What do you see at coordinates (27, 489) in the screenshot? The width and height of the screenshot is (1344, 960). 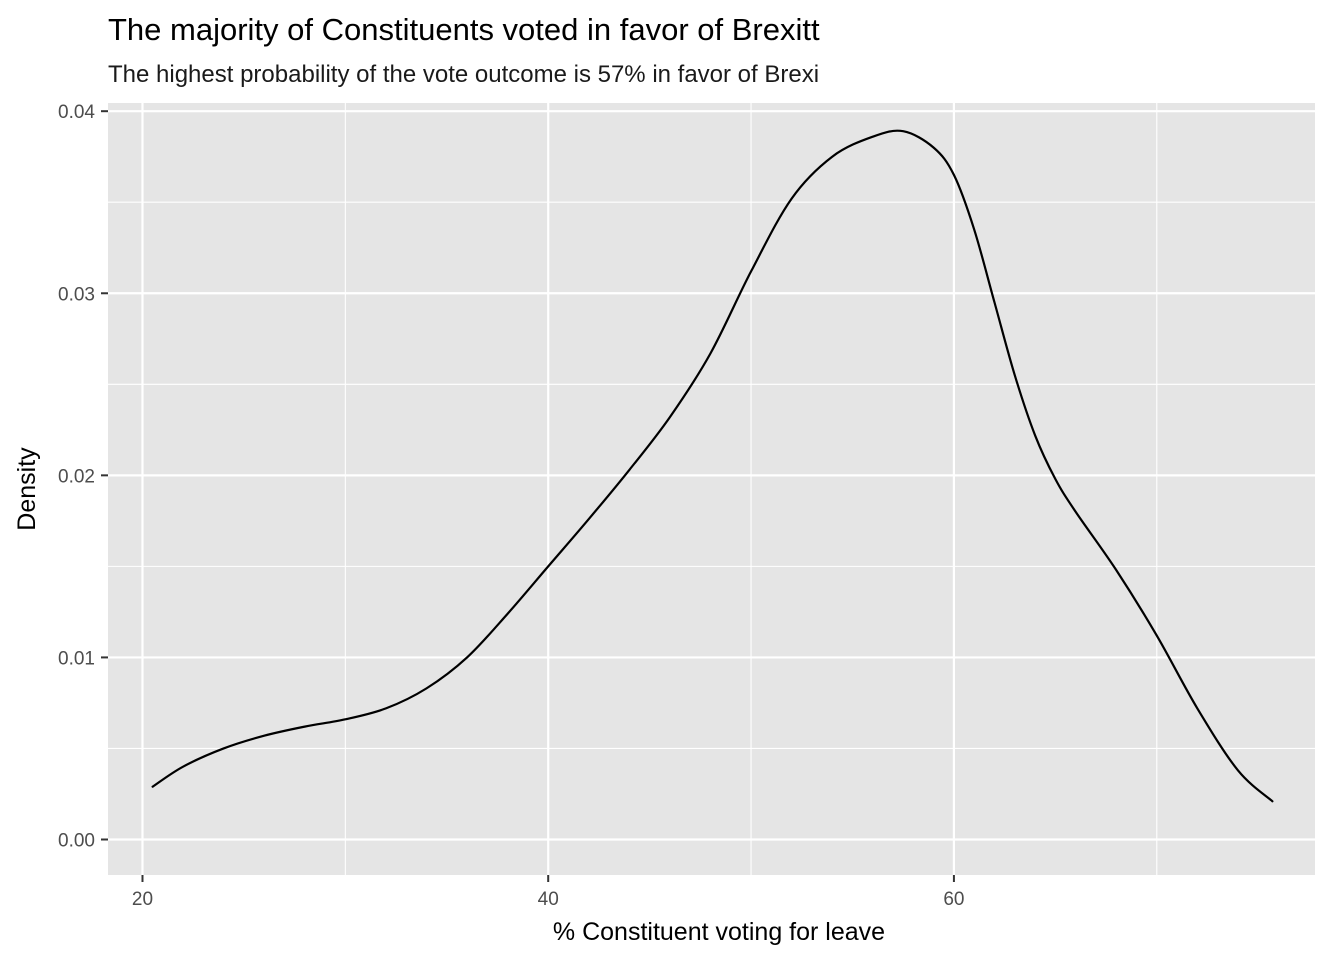 I see `y-axis-title: Density` at bounding box center [27, 489].